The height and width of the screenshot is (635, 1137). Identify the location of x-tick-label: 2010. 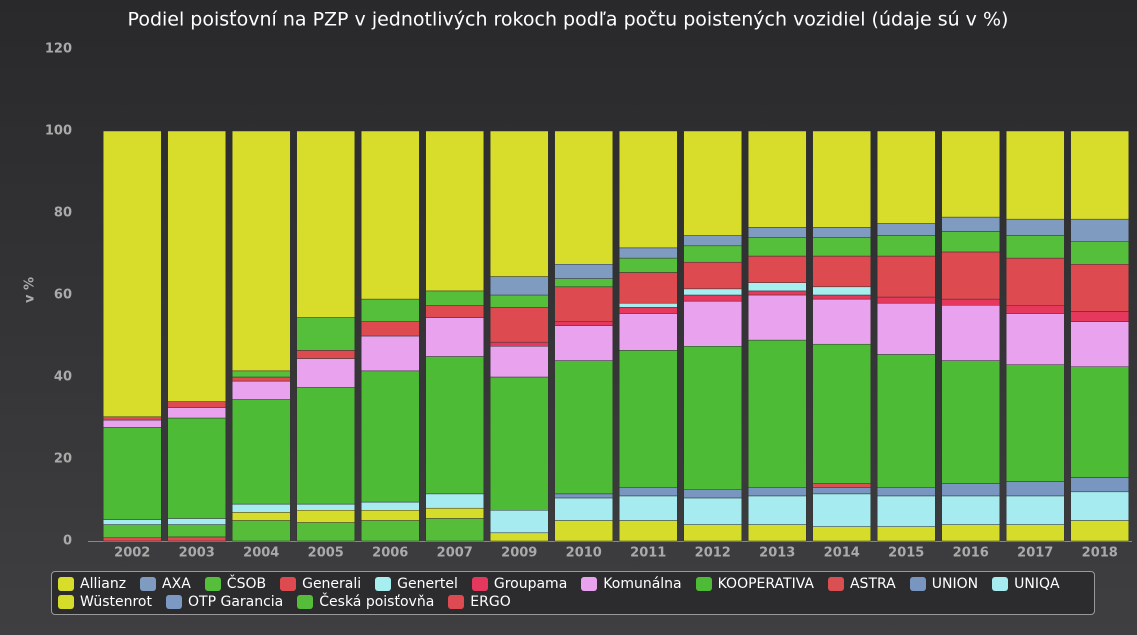
(584, 553).